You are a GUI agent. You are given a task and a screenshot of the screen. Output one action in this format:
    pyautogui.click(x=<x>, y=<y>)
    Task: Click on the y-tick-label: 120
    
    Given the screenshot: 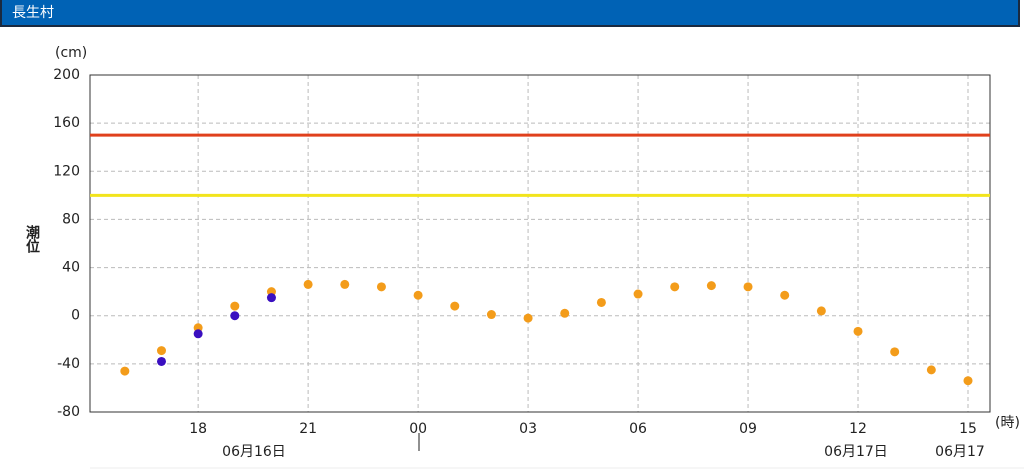 What is the action you would take?
    pyautogui.click(x=66, y=171)
    